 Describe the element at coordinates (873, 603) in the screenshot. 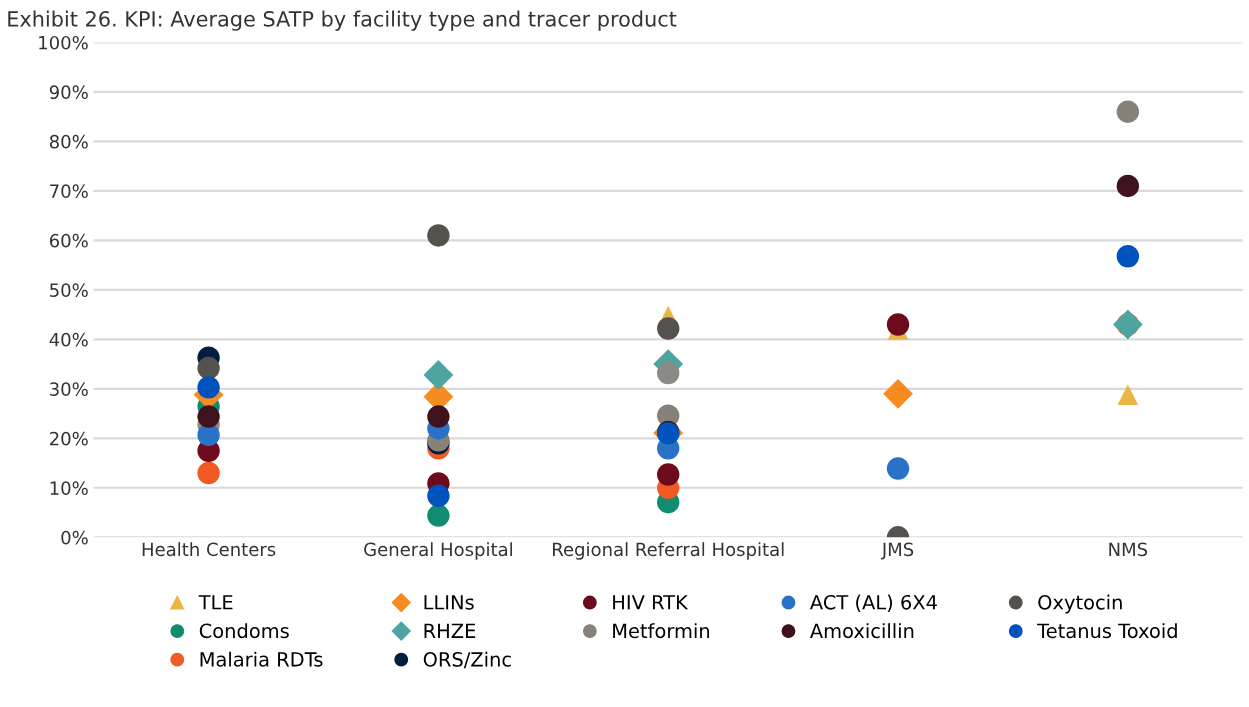

I see `legend-label: ACT (AL) 6X4` at that location.